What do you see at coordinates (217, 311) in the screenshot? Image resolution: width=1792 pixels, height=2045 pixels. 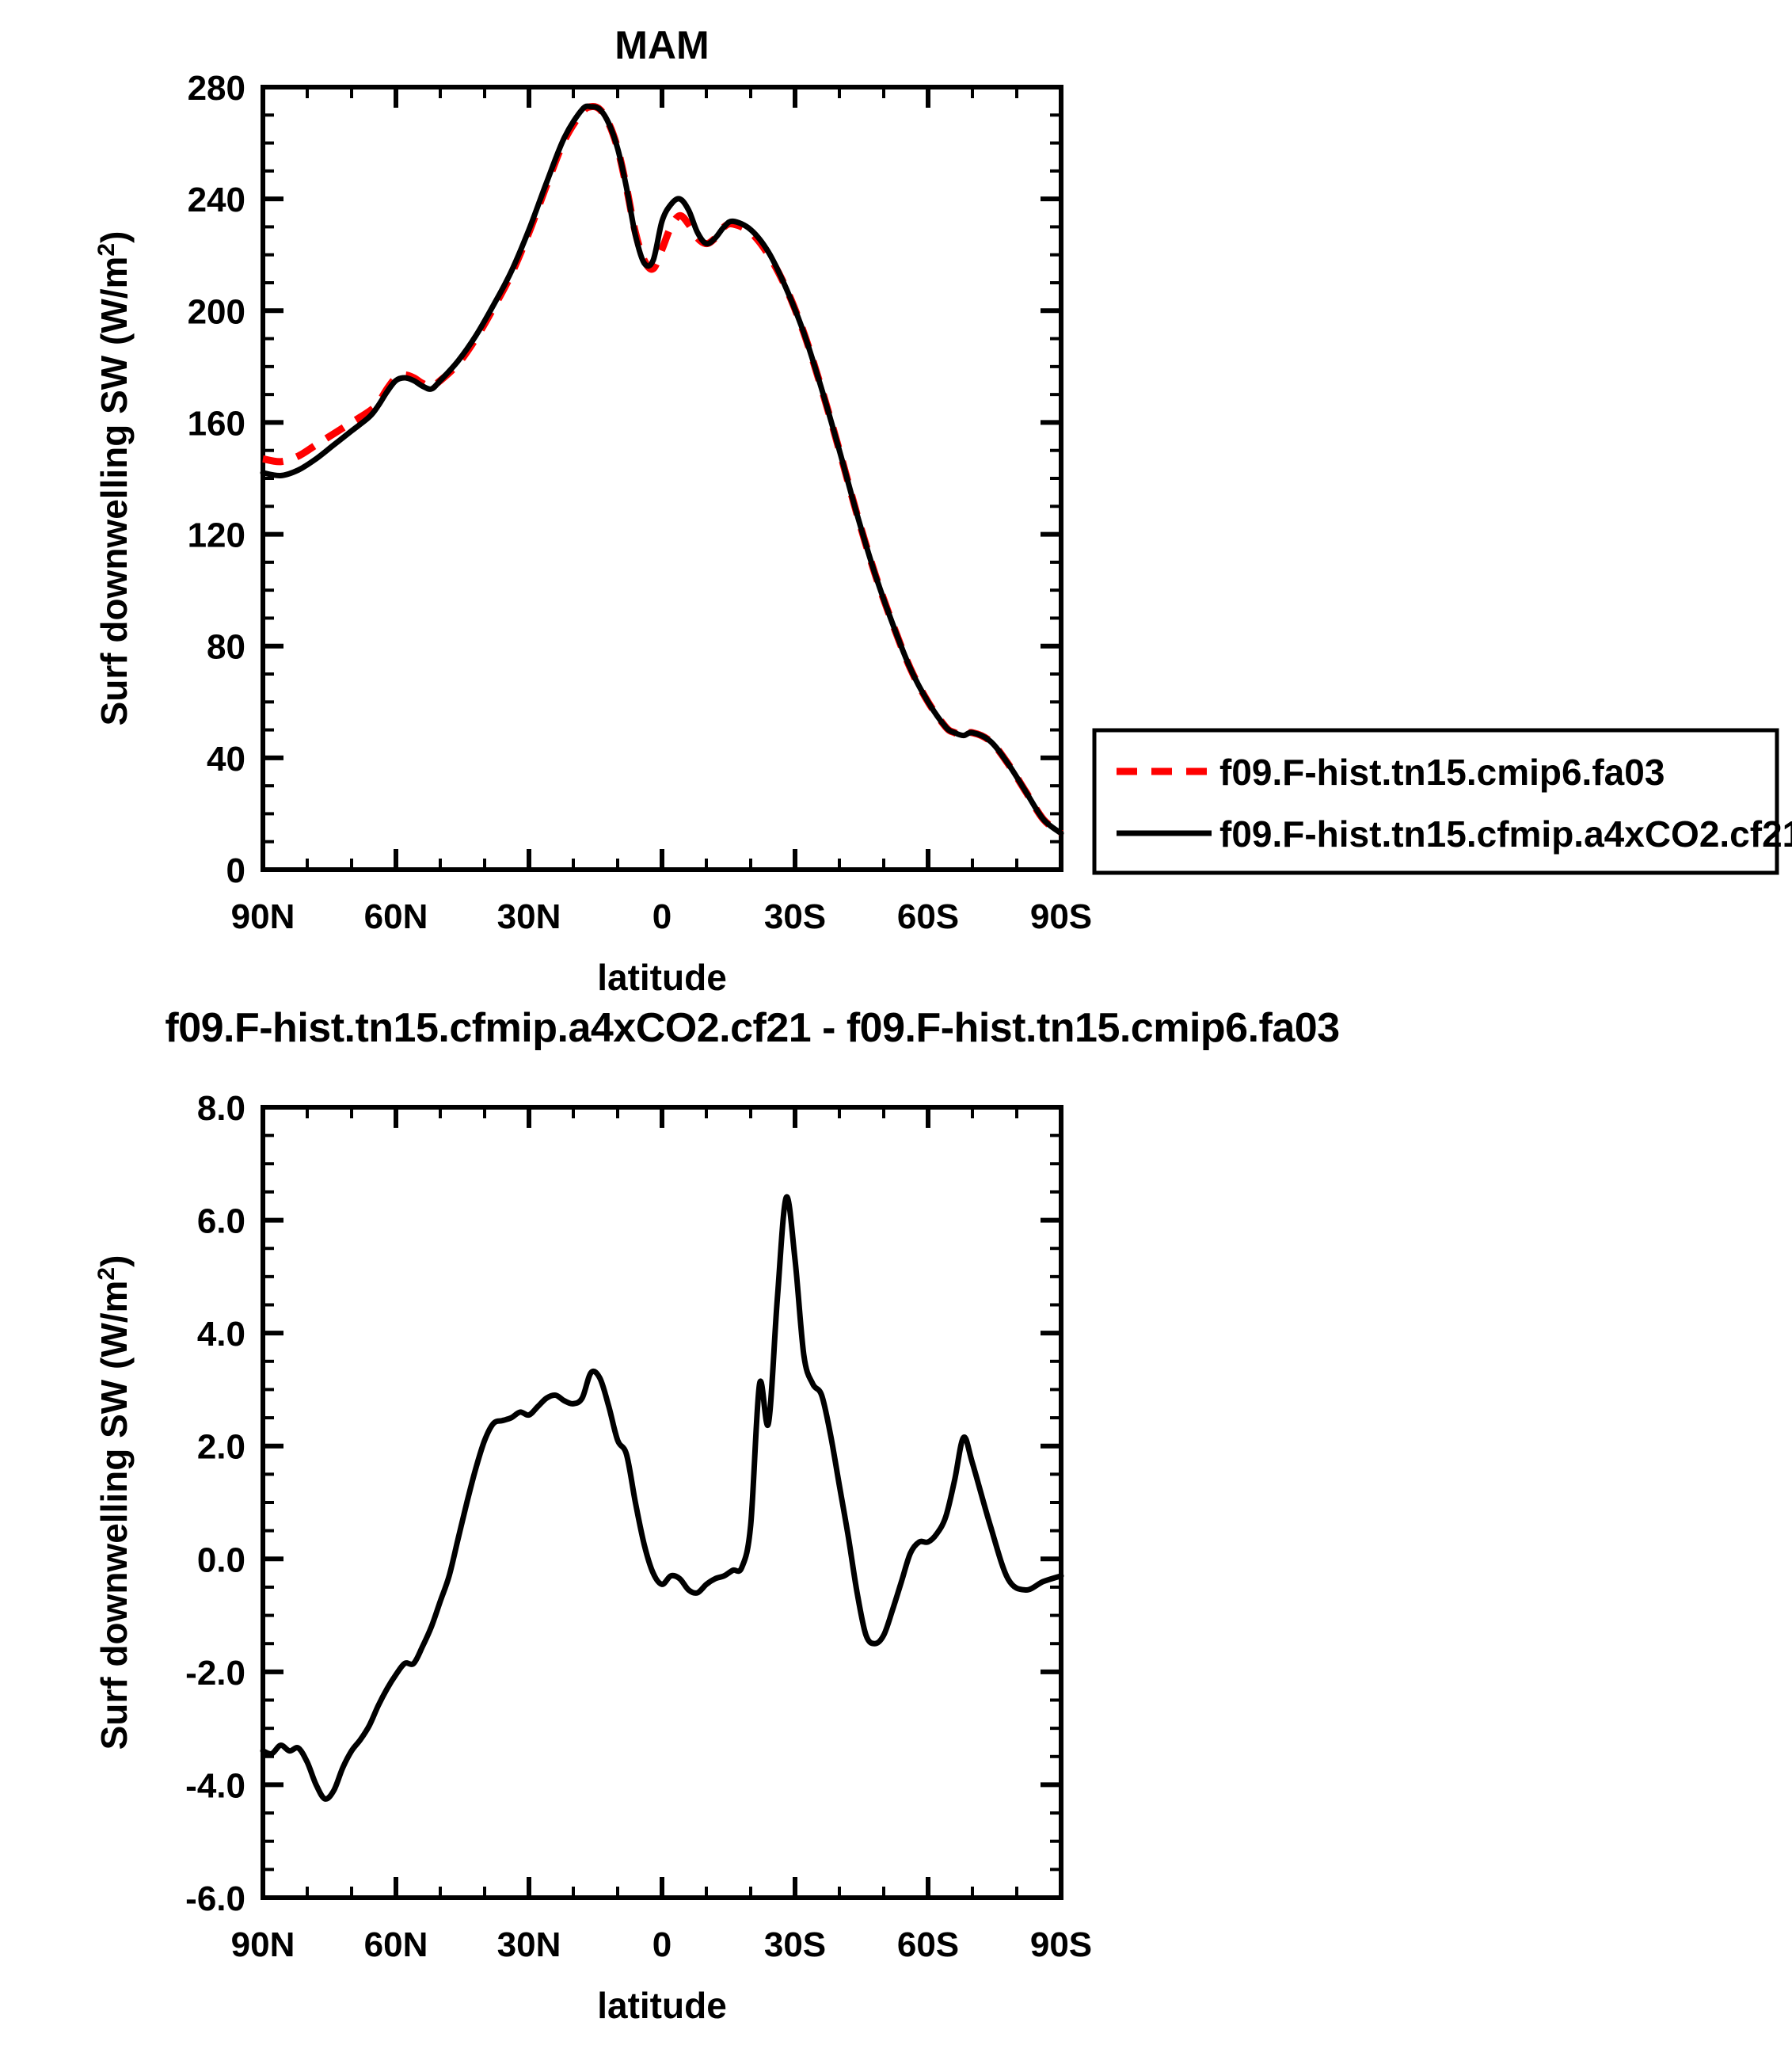 I see `y-tick-label: 200` at bounding box center [217, 311].